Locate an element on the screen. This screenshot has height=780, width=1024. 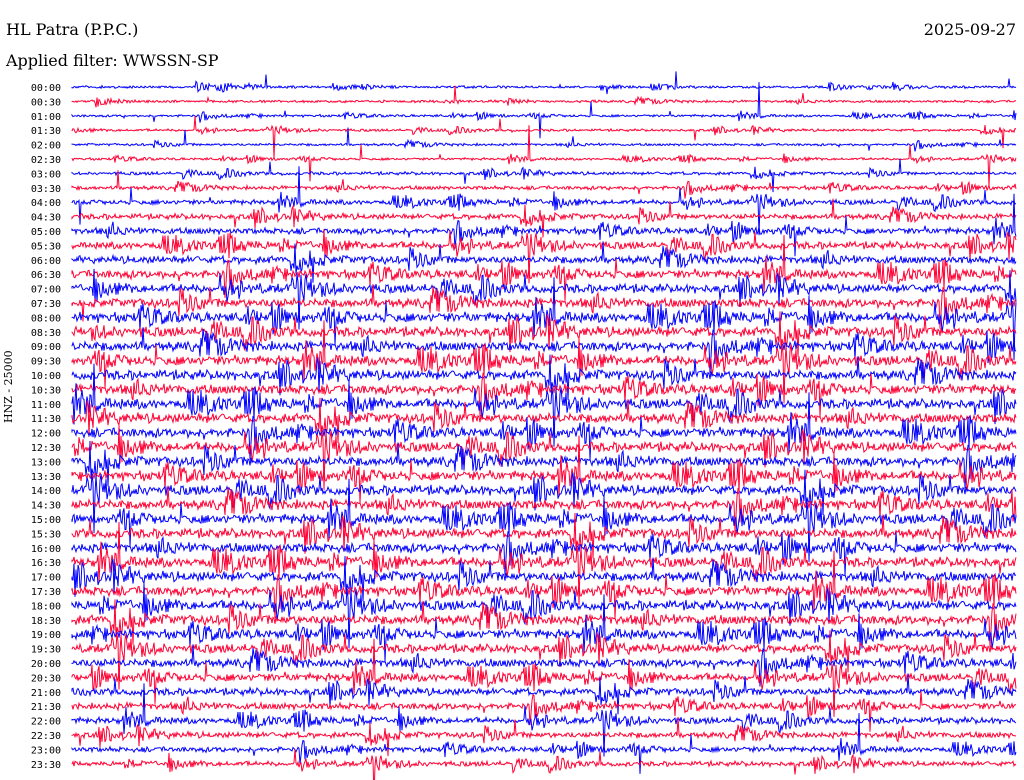
row-time-label: 10:30 is located at coordinates (46, 390).